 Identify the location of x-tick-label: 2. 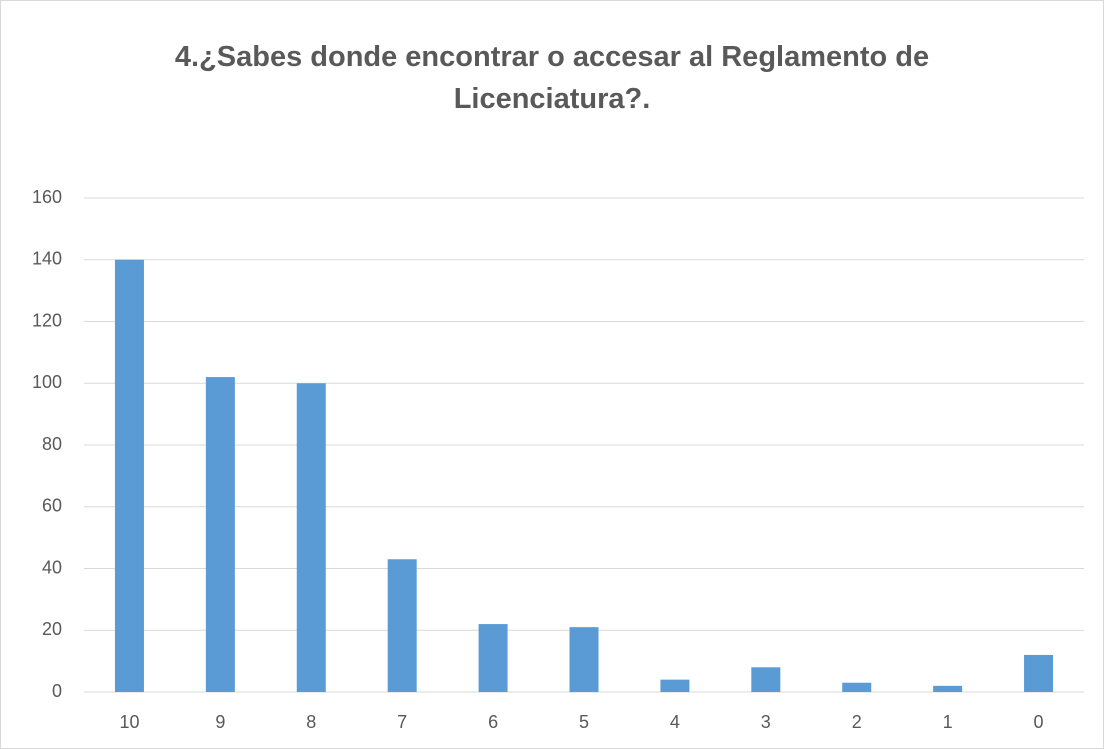
(857, 722).